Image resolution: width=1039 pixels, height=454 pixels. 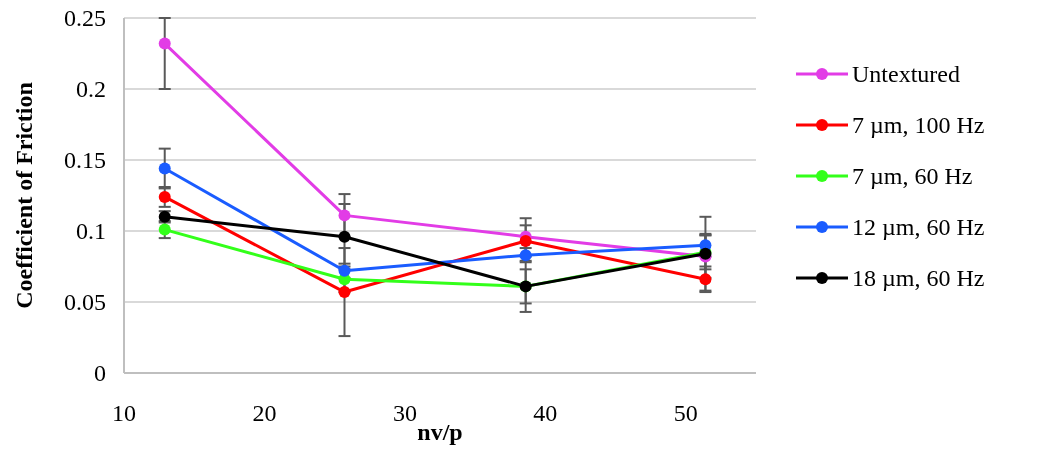 What do you see at coordinates (918, 227) in the screenshot?
I see `legend-label: 12 µm, 60 Hz` at bounding box center [918, 227].